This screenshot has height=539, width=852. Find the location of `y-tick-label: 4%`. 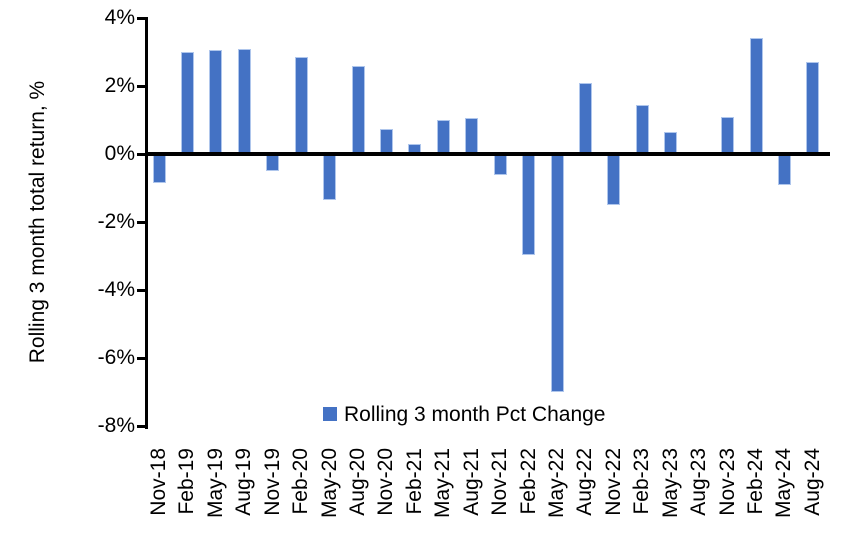

y-tick-label: 4% is located at coordinates (119, 17).